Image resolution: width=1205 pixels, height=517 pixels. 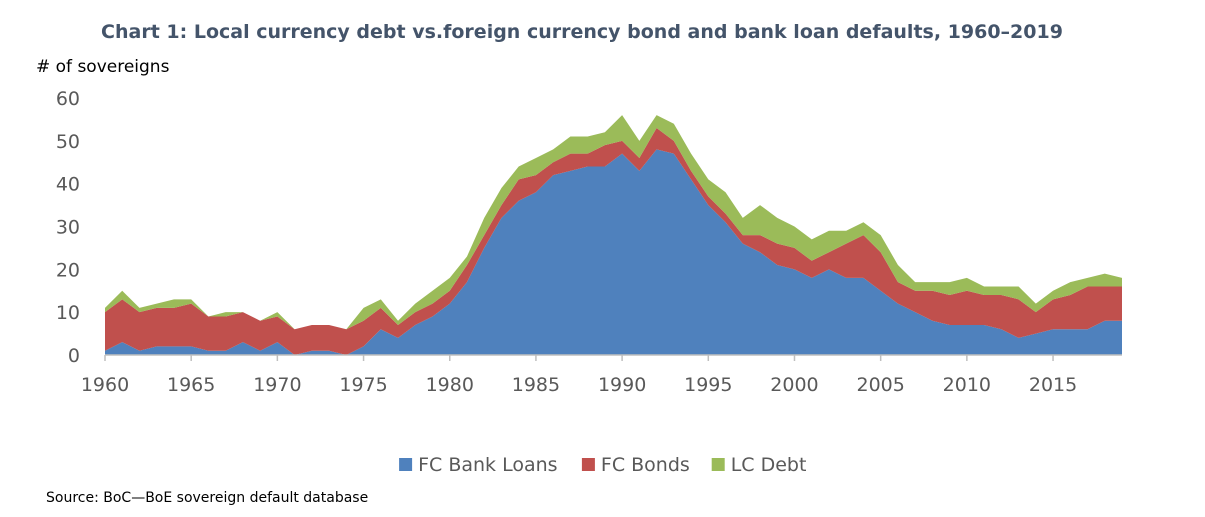 What do you see at coordinates (105, 385) in the screenshot?
I see `x-tick-label-1960: 1960` at bounding box center [105, 385].